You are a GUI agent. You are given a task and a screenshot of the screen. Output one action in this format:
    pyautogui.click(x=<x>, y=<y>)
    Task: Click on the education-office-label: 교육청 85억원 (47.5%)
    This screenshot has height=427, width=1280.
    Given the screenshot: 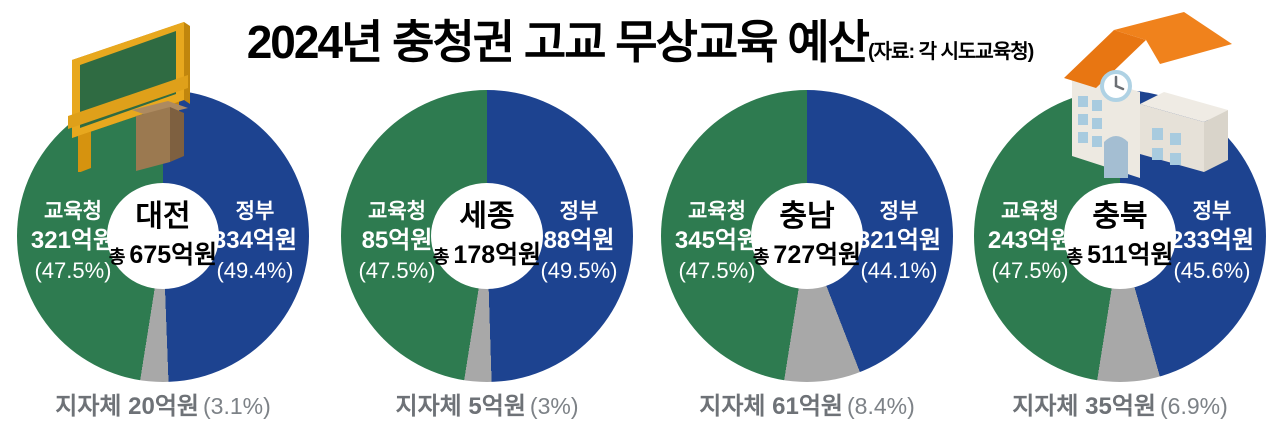 What is the action you would take?
    pyautogui.click(x=397, y=241)
    